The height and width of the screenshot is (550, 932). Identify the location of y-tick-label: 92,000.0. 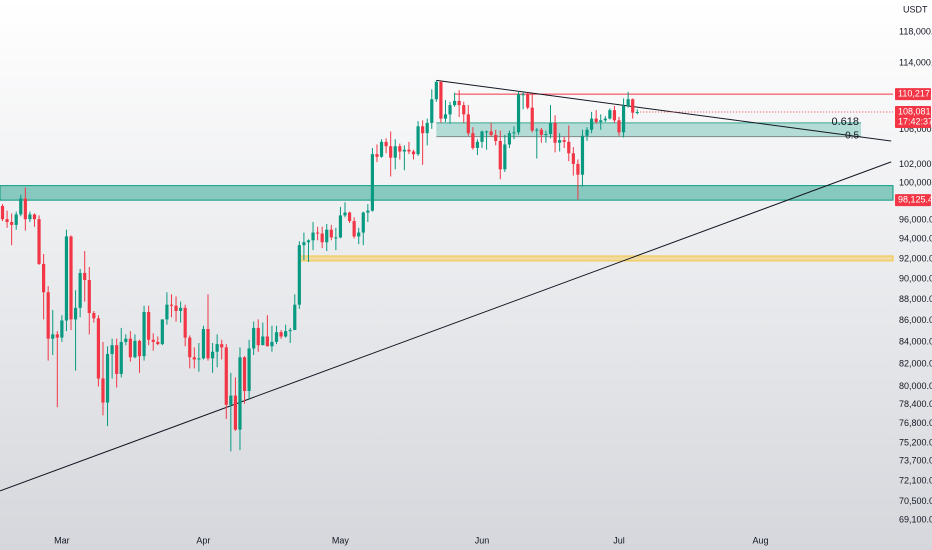
(915, 258).